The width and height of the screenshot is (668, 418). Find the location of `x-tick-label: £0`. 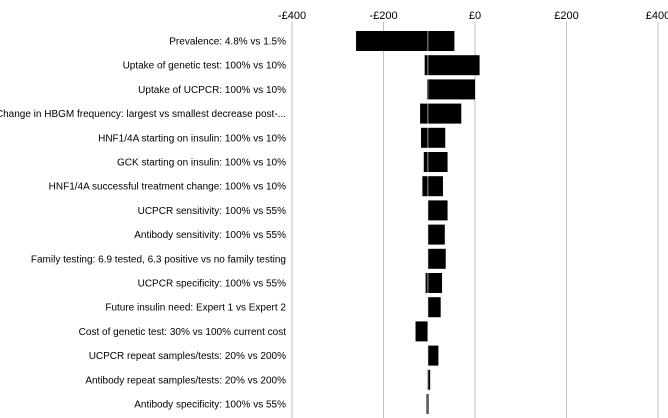

x-tick-label: £0 is located at coordinates (475, 16).